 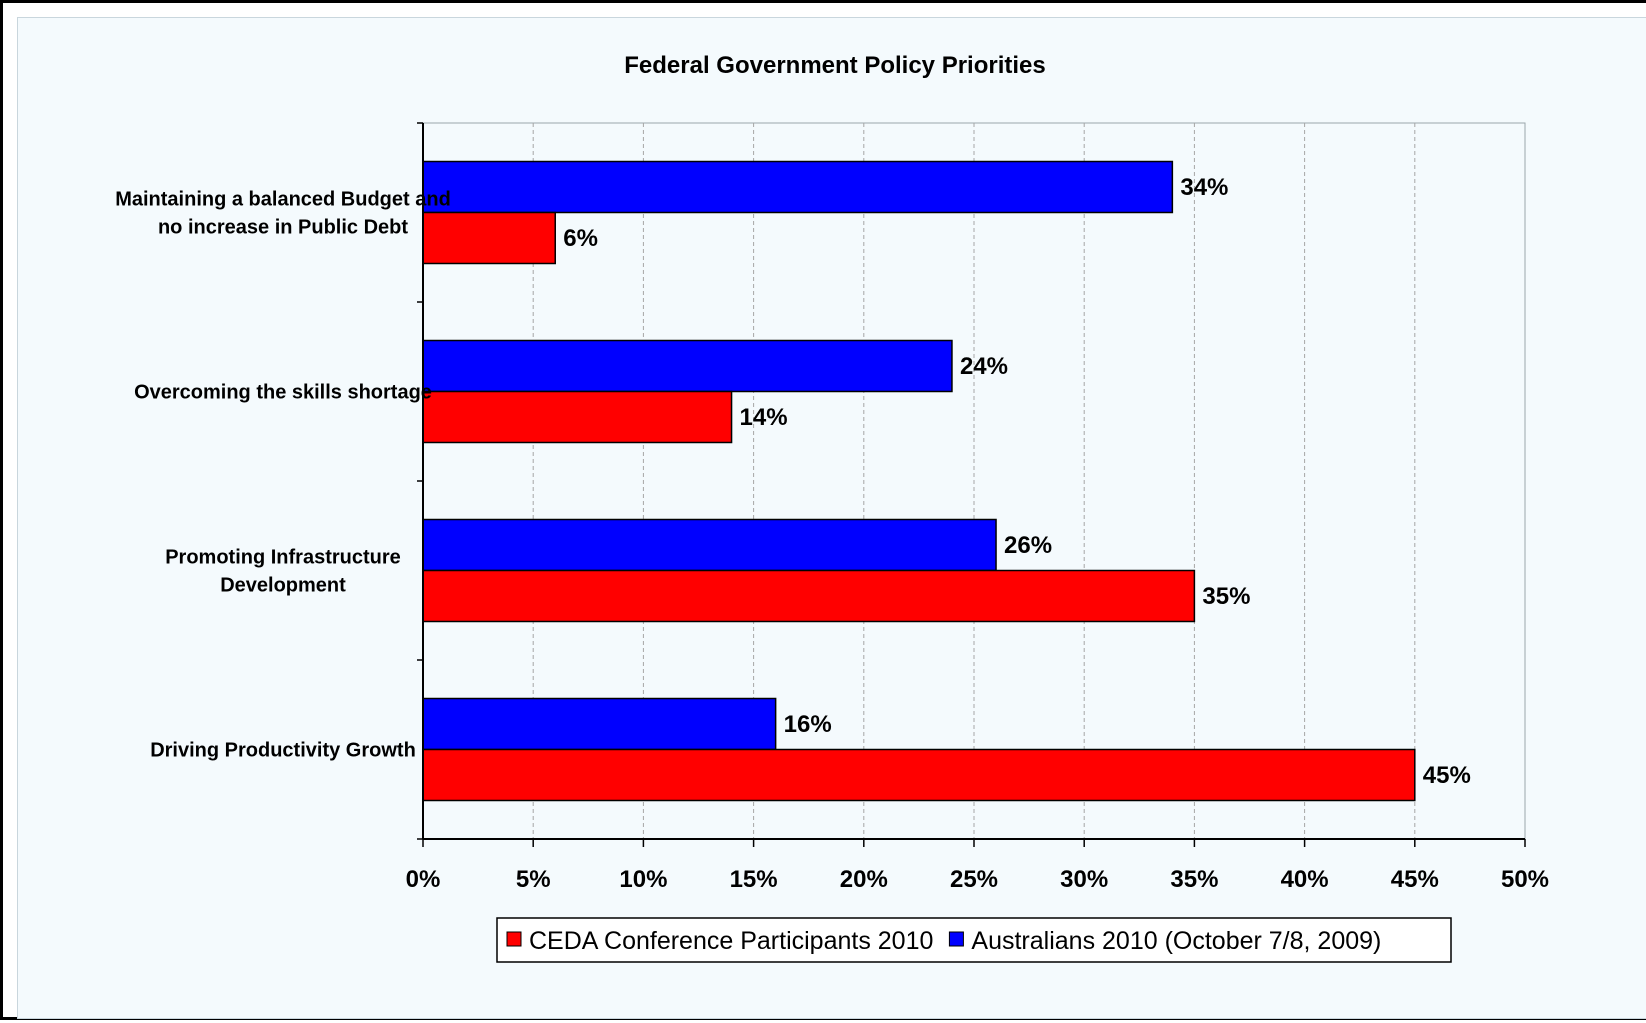 What do you see at coordinates (834, 65) in the screenshot?
I see `chart-title: Federal Government Policy Priorities` at bounding box center [834, 65].